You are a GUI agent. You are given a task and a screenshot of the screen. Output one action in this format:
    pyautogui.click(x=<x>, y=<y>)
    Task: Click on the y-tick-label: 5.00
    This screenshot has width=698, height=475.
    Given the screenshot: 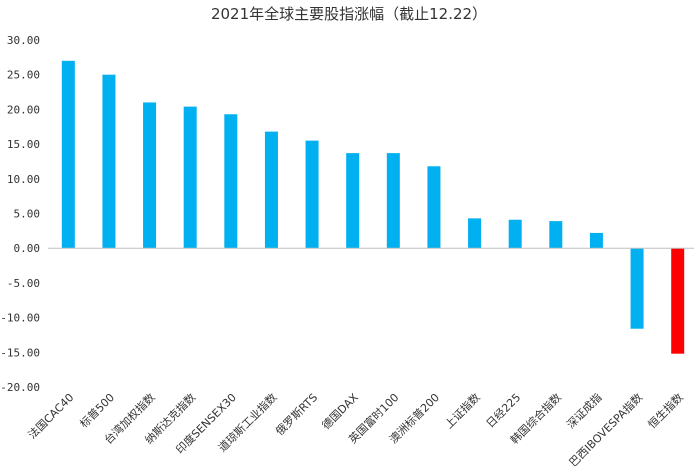 What is the action you would take?
    pyautogui.click(x=27, y=214)
    